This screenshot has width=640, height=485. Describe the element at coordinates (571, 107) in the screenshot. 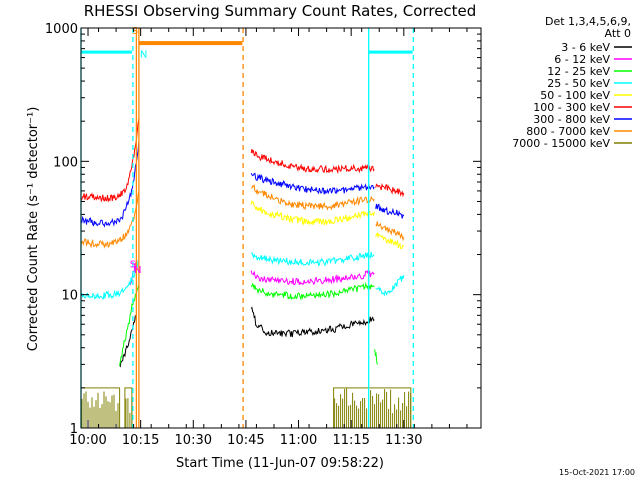

I see `legend-label-100-300-kev: 100 - 300 keV` at that location.